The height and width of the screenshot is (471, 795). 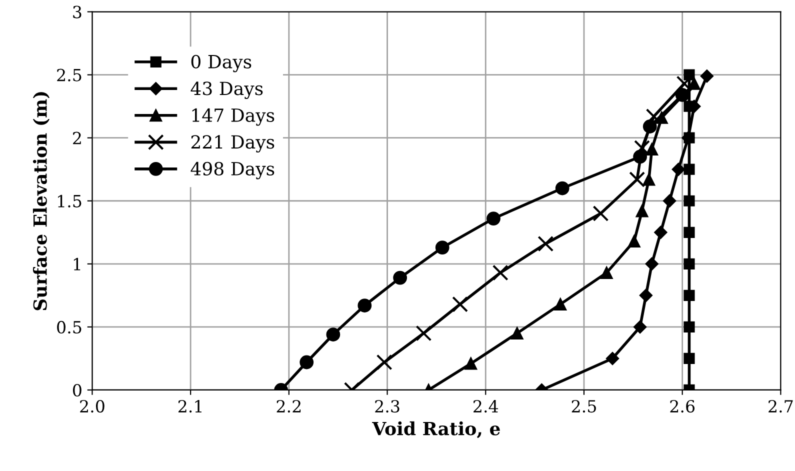 What do you see at coordinates (221, 63) in the screenshot?
I see `legend-label: 0 Days` at bounding box center [221, 63].